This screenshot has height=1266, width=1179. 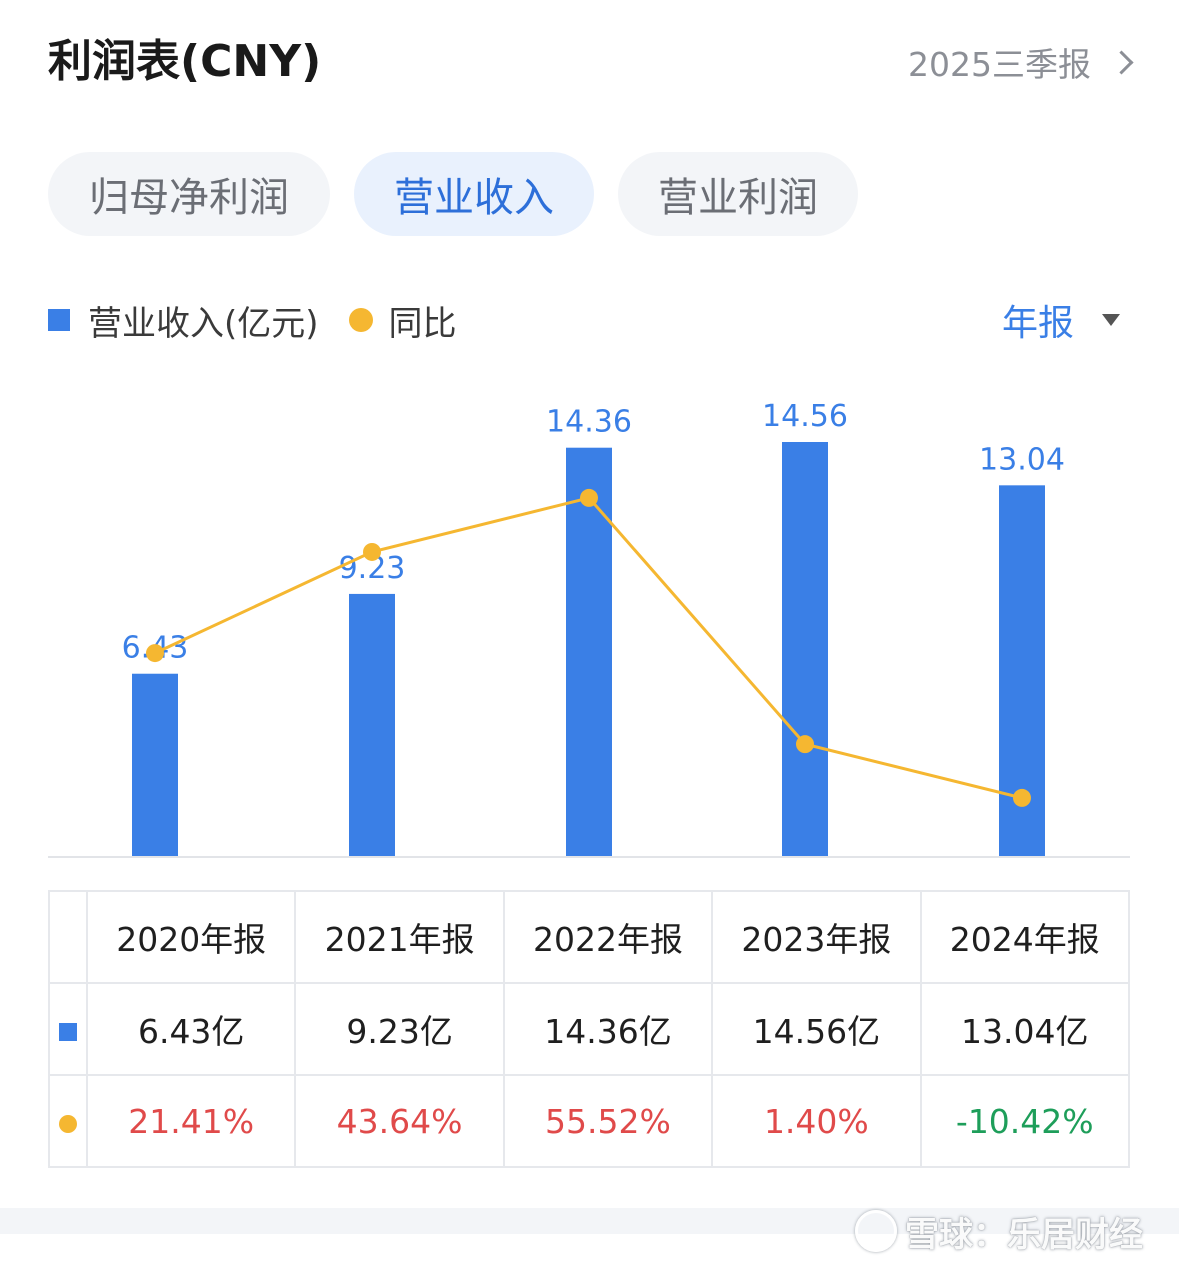 I want to click on revenue-cell: 9.23亿, so click(x=399, y=1029).